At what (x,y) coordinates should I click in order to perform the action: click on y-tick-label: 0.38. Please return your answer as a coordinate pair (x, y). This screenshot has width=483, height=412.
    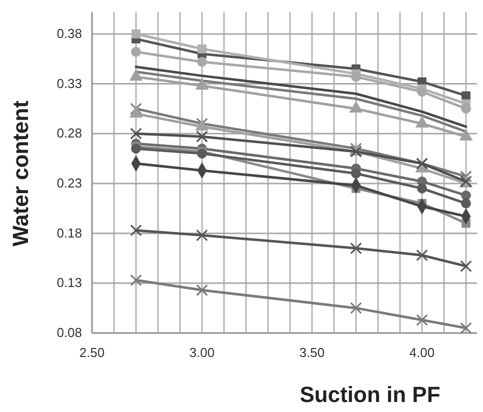
    Looking at the image, I should click on (69, 33).